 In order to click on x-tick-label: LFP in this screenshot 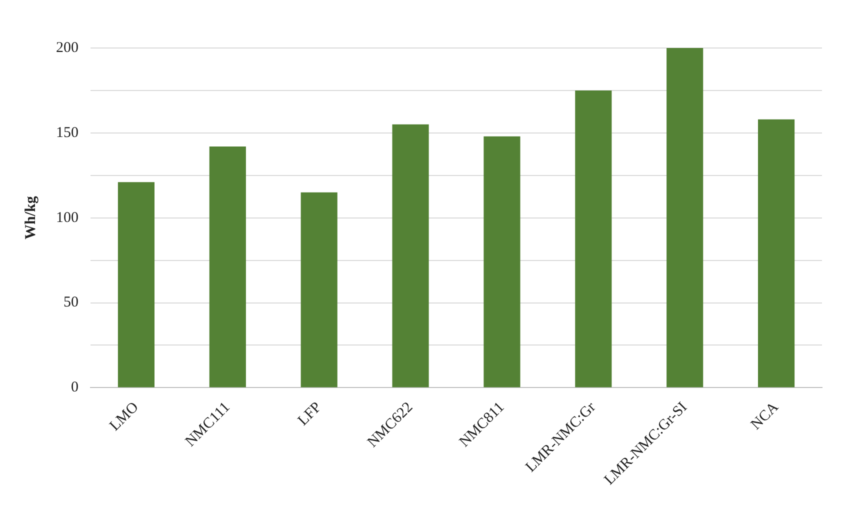, I will do `click(310, 414)`.